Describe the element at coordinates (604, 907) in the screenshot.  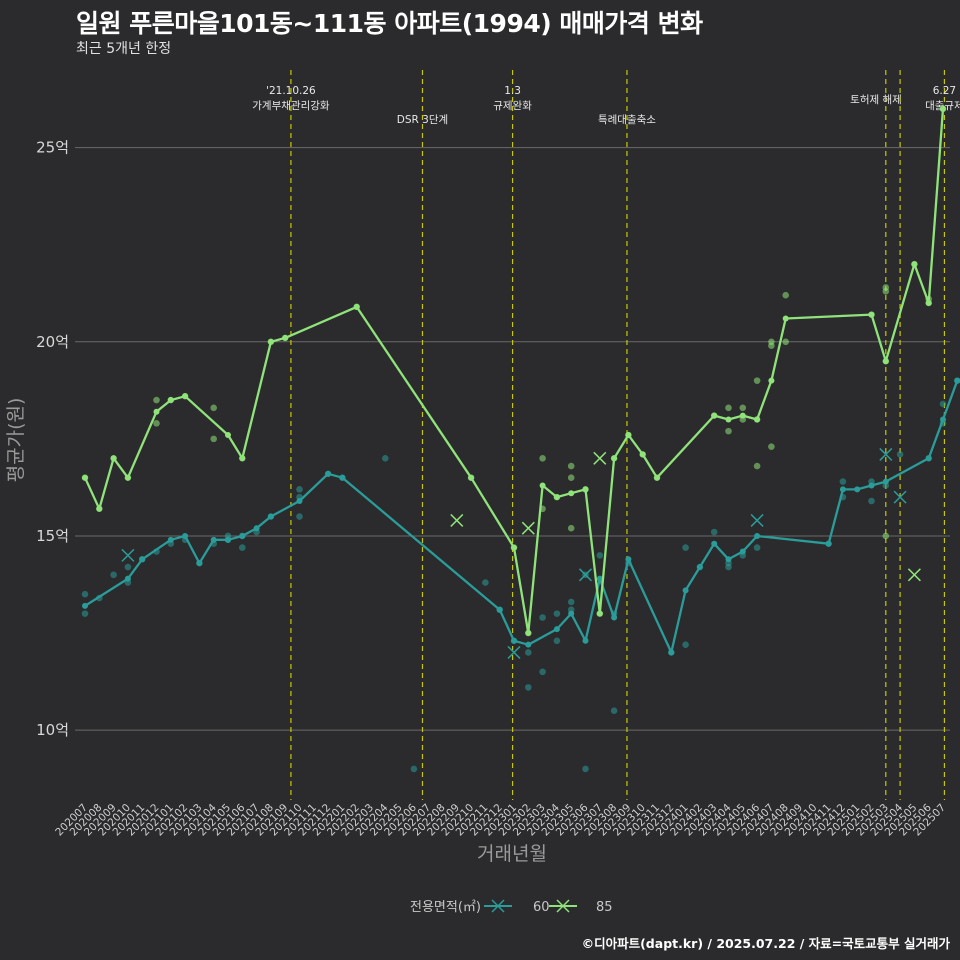
I see `legend-label-85: 85` at that location.